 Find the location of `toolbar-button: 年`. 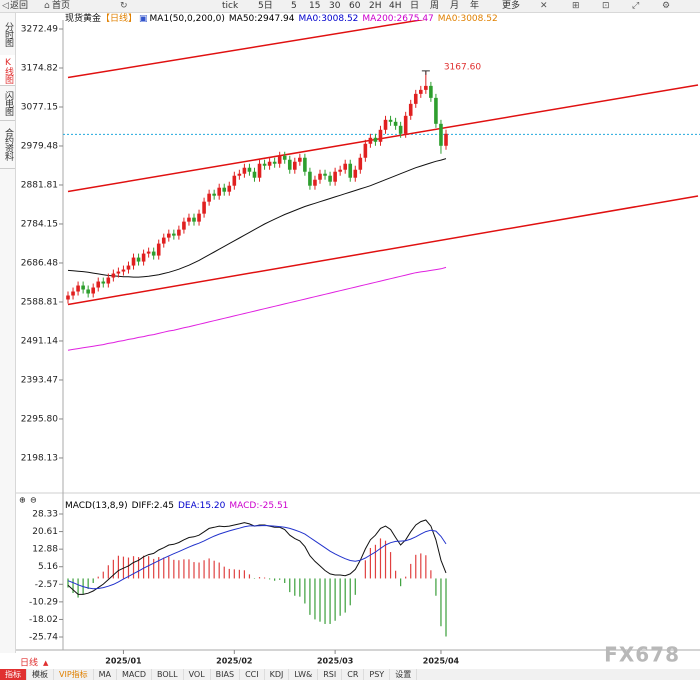

toolbar-button: 年 is located at coordinates (475, 6).